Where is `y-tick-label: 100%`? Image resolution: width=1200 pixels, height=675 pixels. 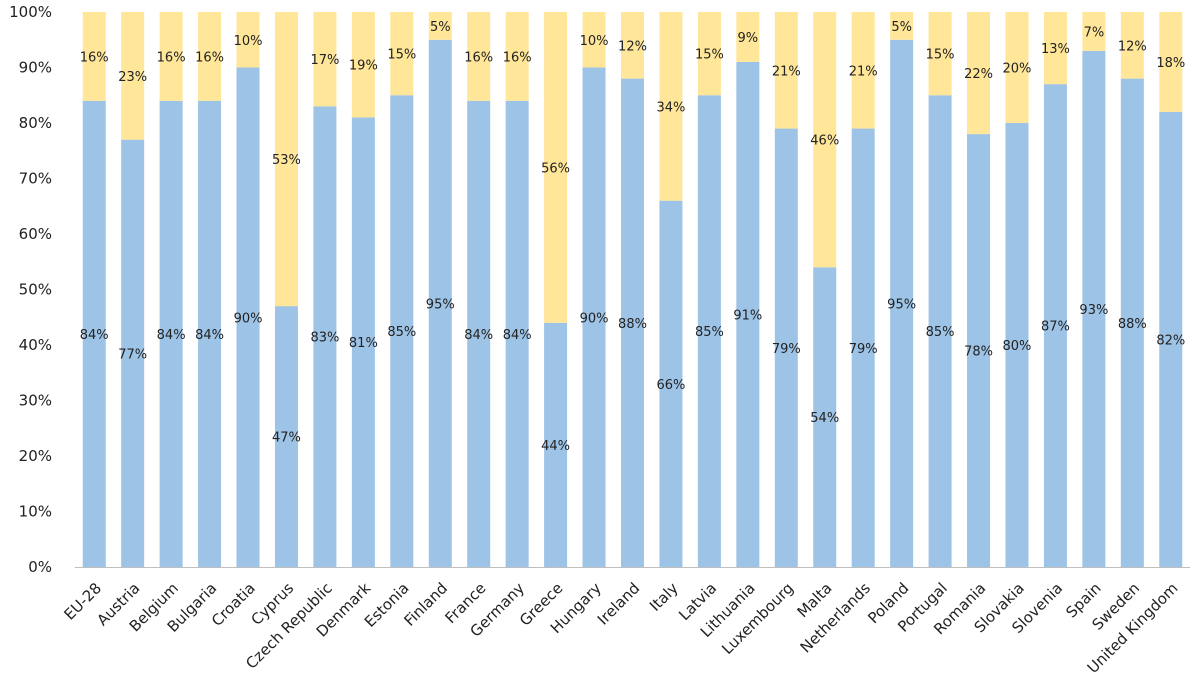 y-tick-label: 100% is located at coordinates (30, 12).